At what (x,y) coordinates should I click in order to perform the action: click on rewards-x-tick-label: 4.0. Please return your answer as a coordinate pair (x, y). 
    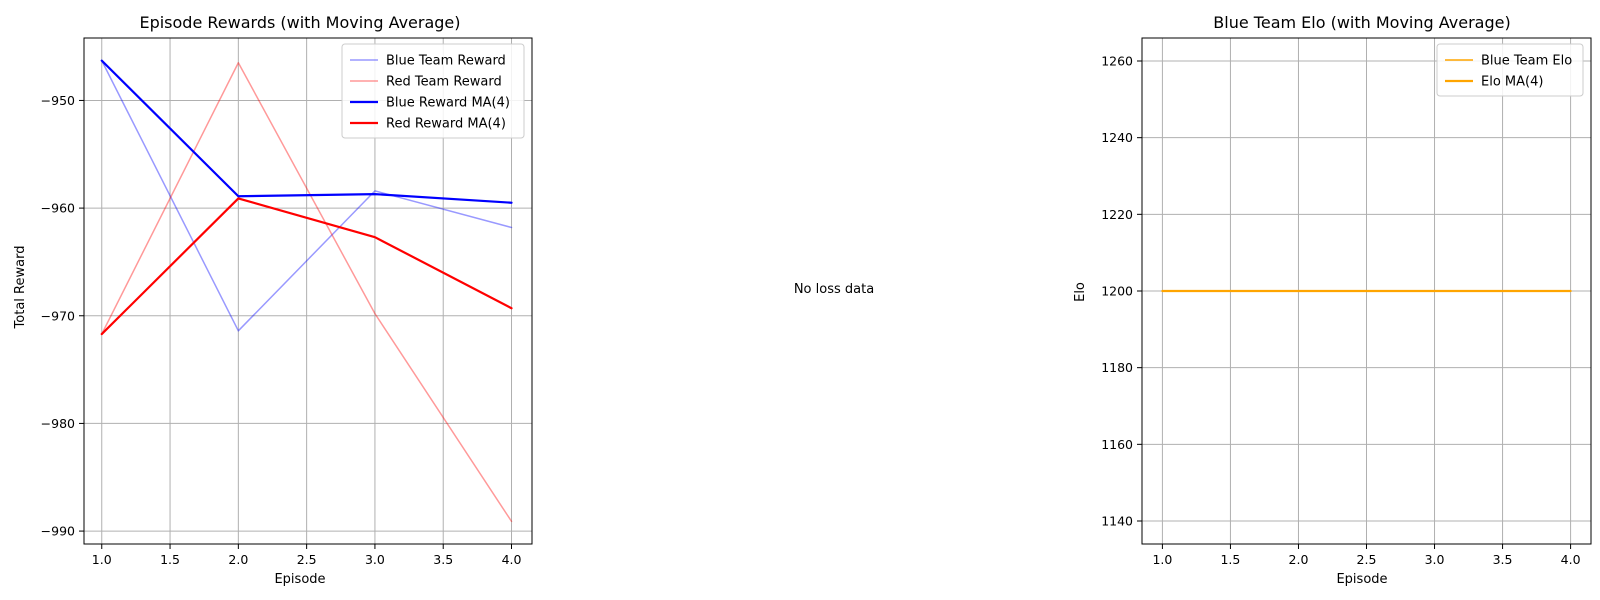
    Looking at the image, I should click on (512, 559).